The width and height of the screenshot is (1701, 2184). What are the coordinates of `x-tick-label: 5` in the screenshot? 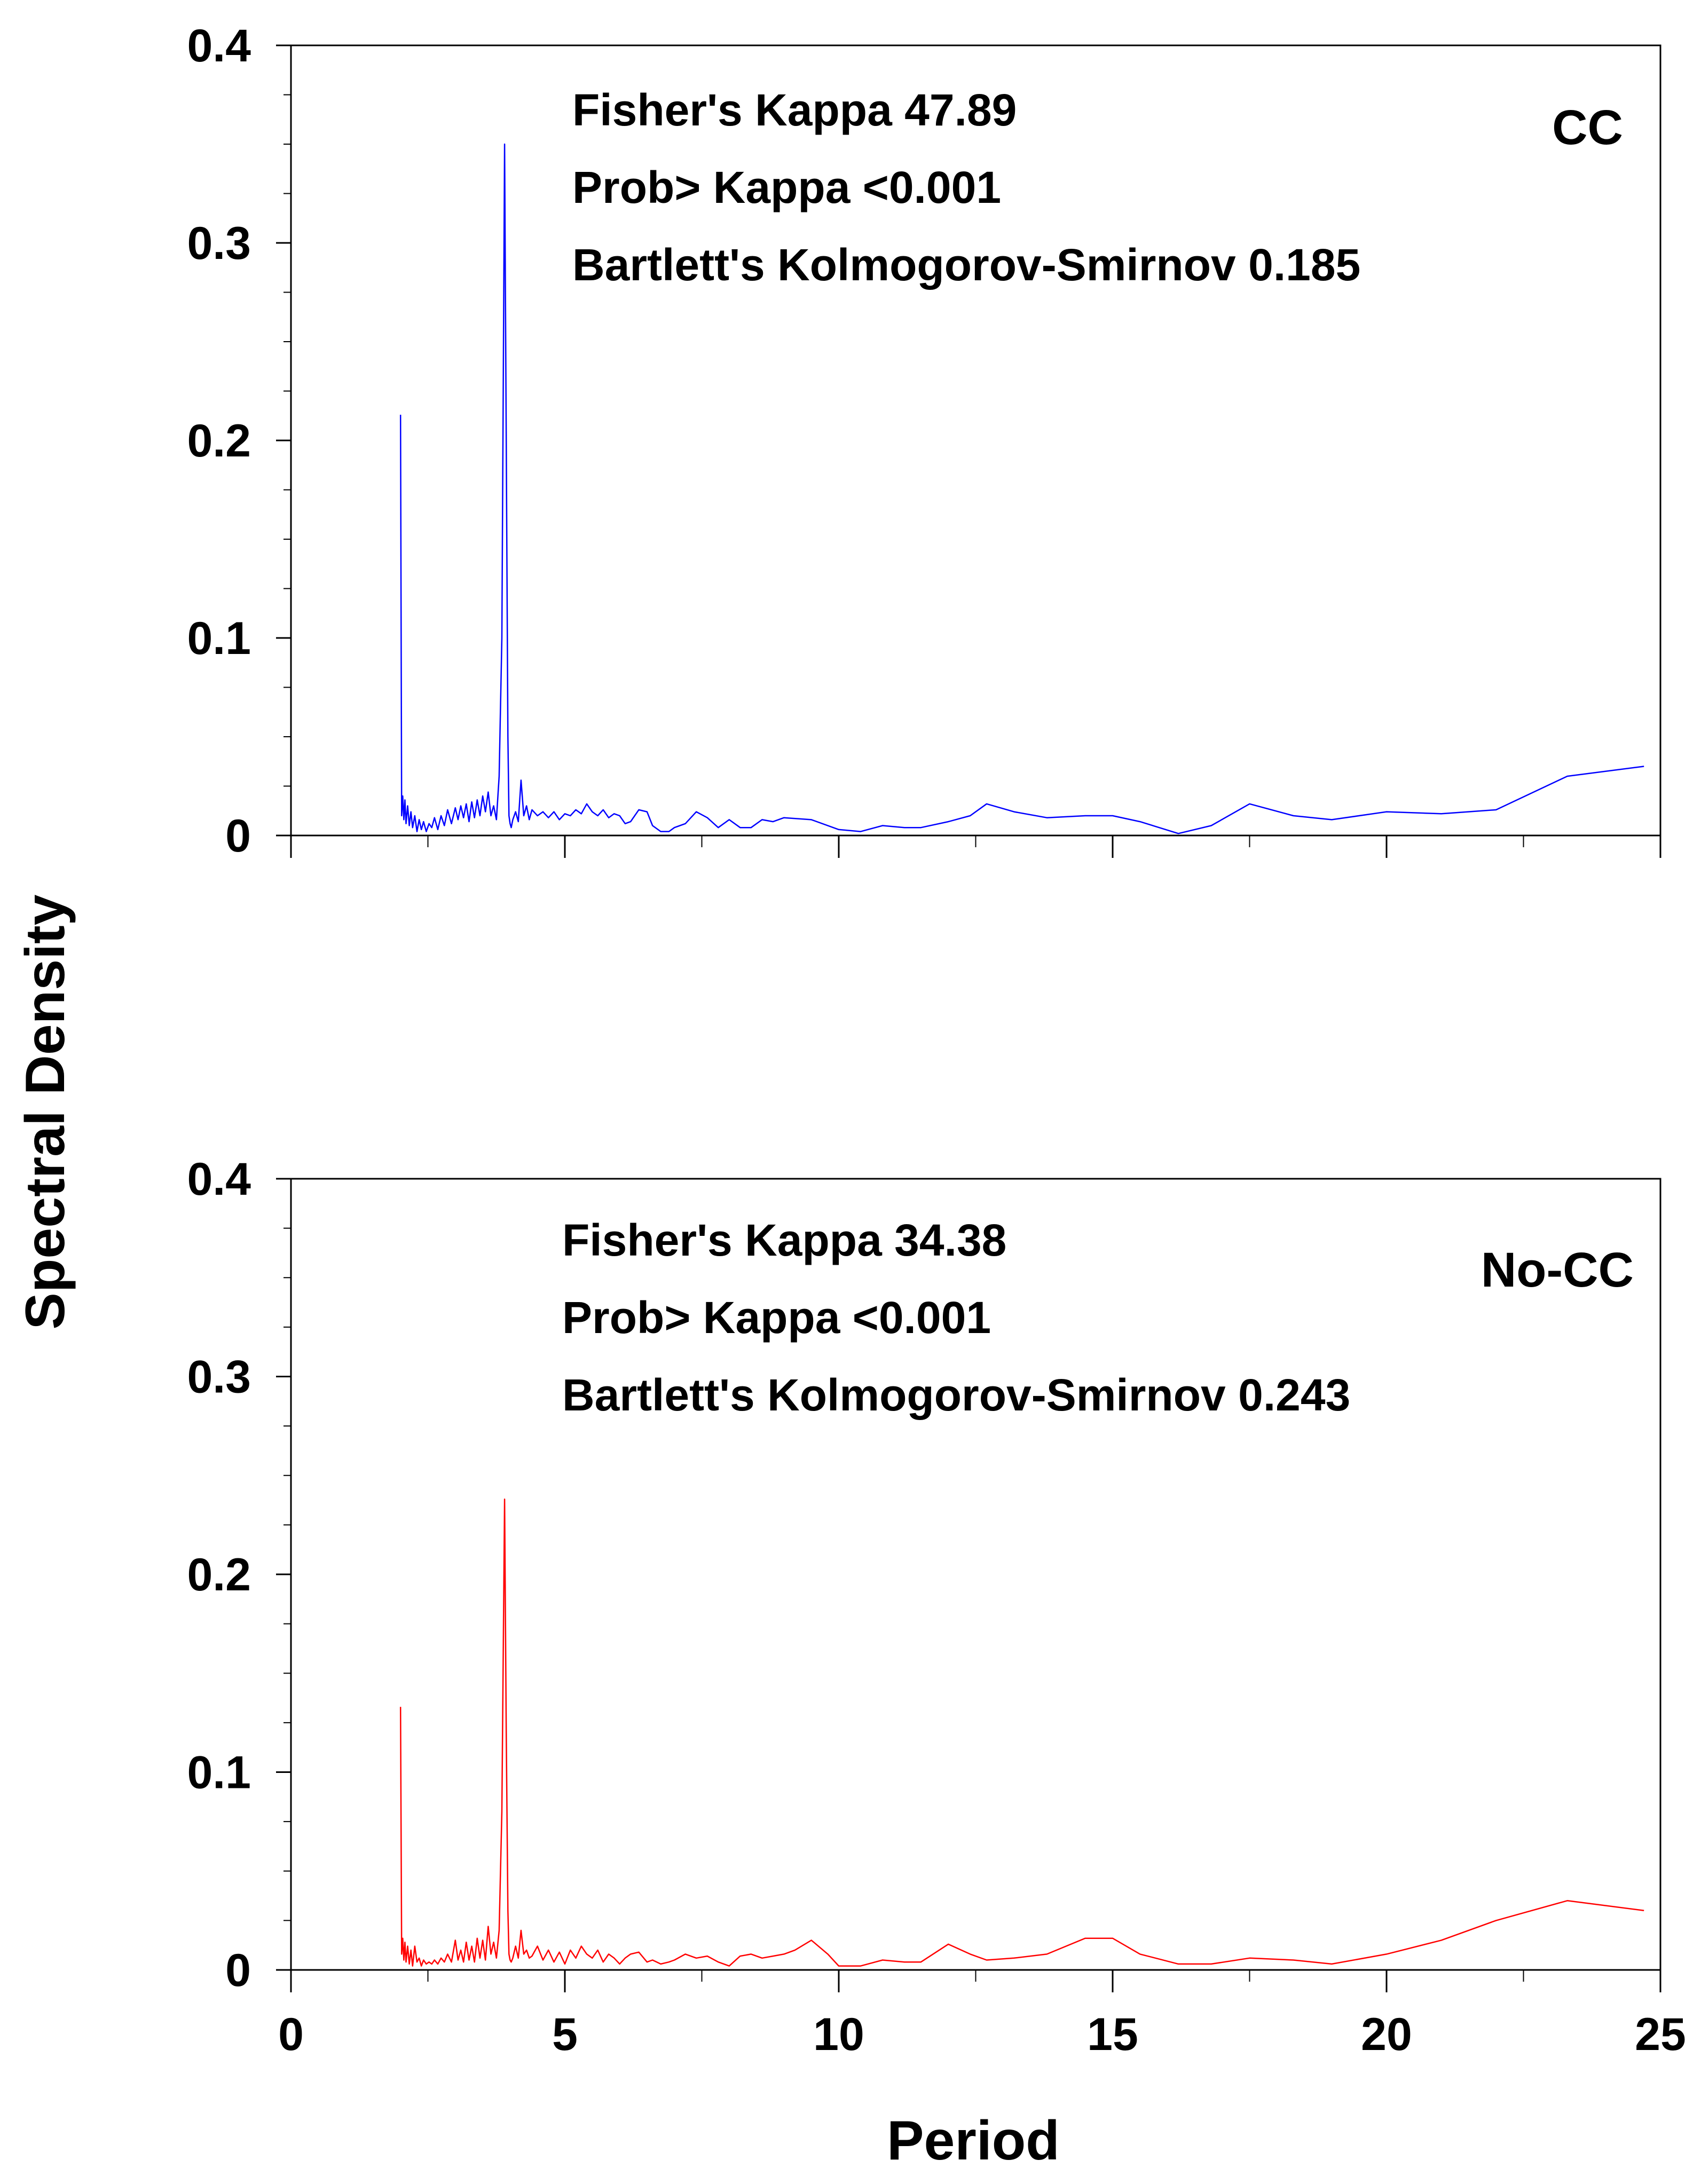 It's located at (565, 2034).